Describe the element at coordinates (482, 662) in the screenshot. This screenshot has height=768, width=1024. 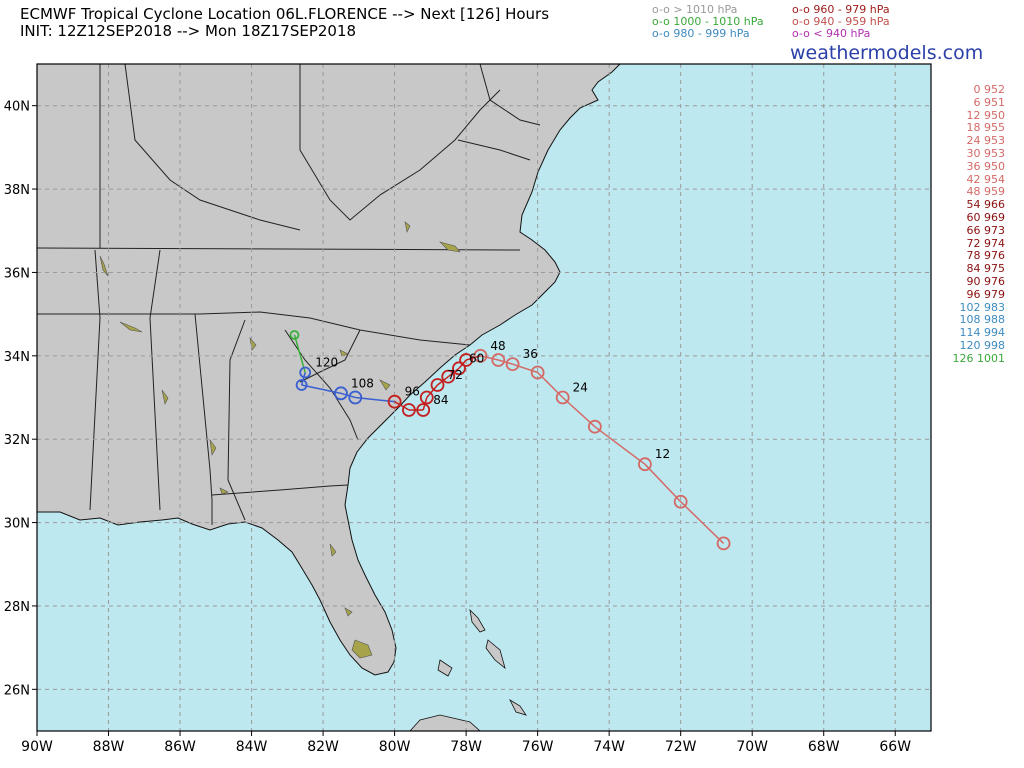
I see `bahamas-islands` at that location.